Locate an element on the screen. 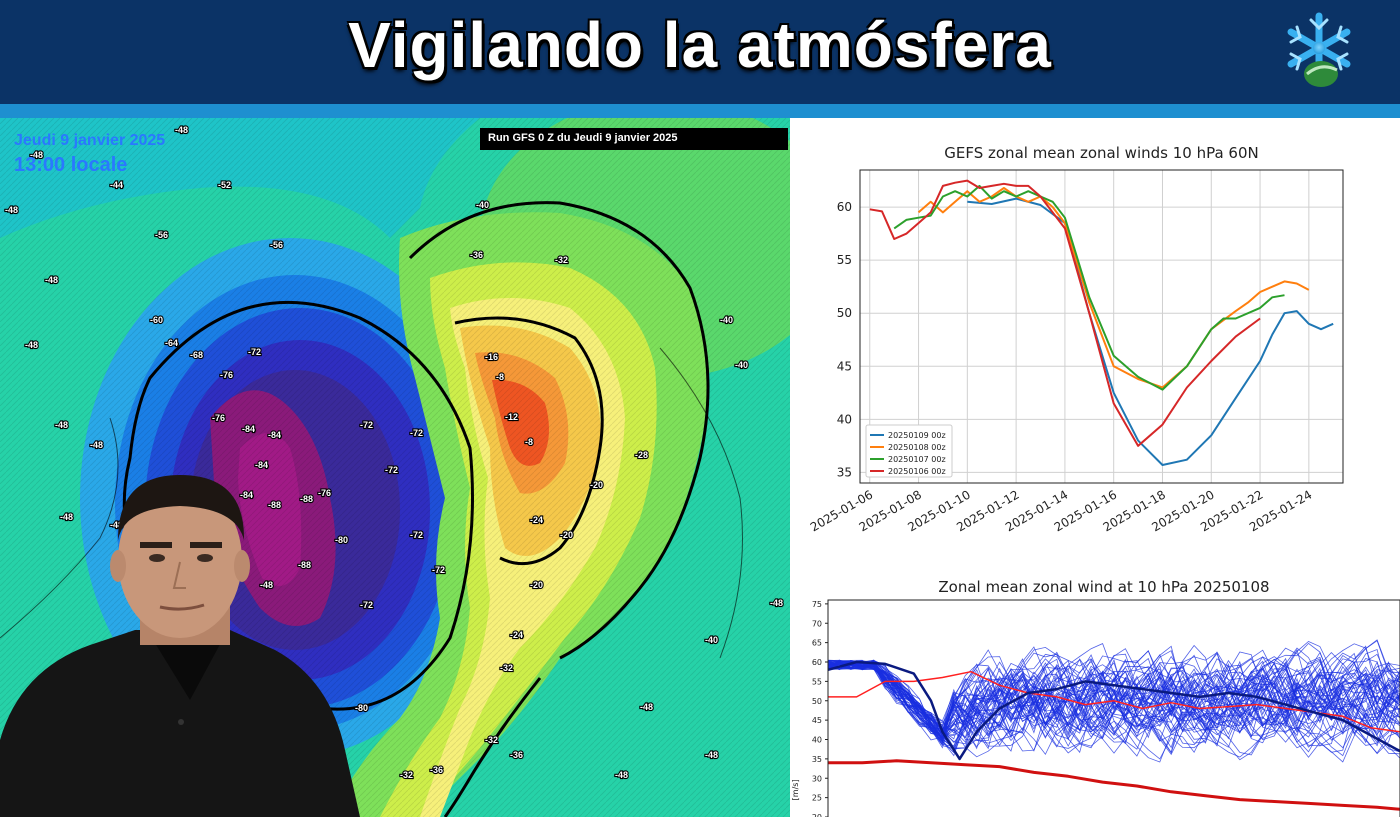 The height and width of the screenshot is (817, 1400). legend-entry: 20250106 00z is located at coordinates (917, 471).